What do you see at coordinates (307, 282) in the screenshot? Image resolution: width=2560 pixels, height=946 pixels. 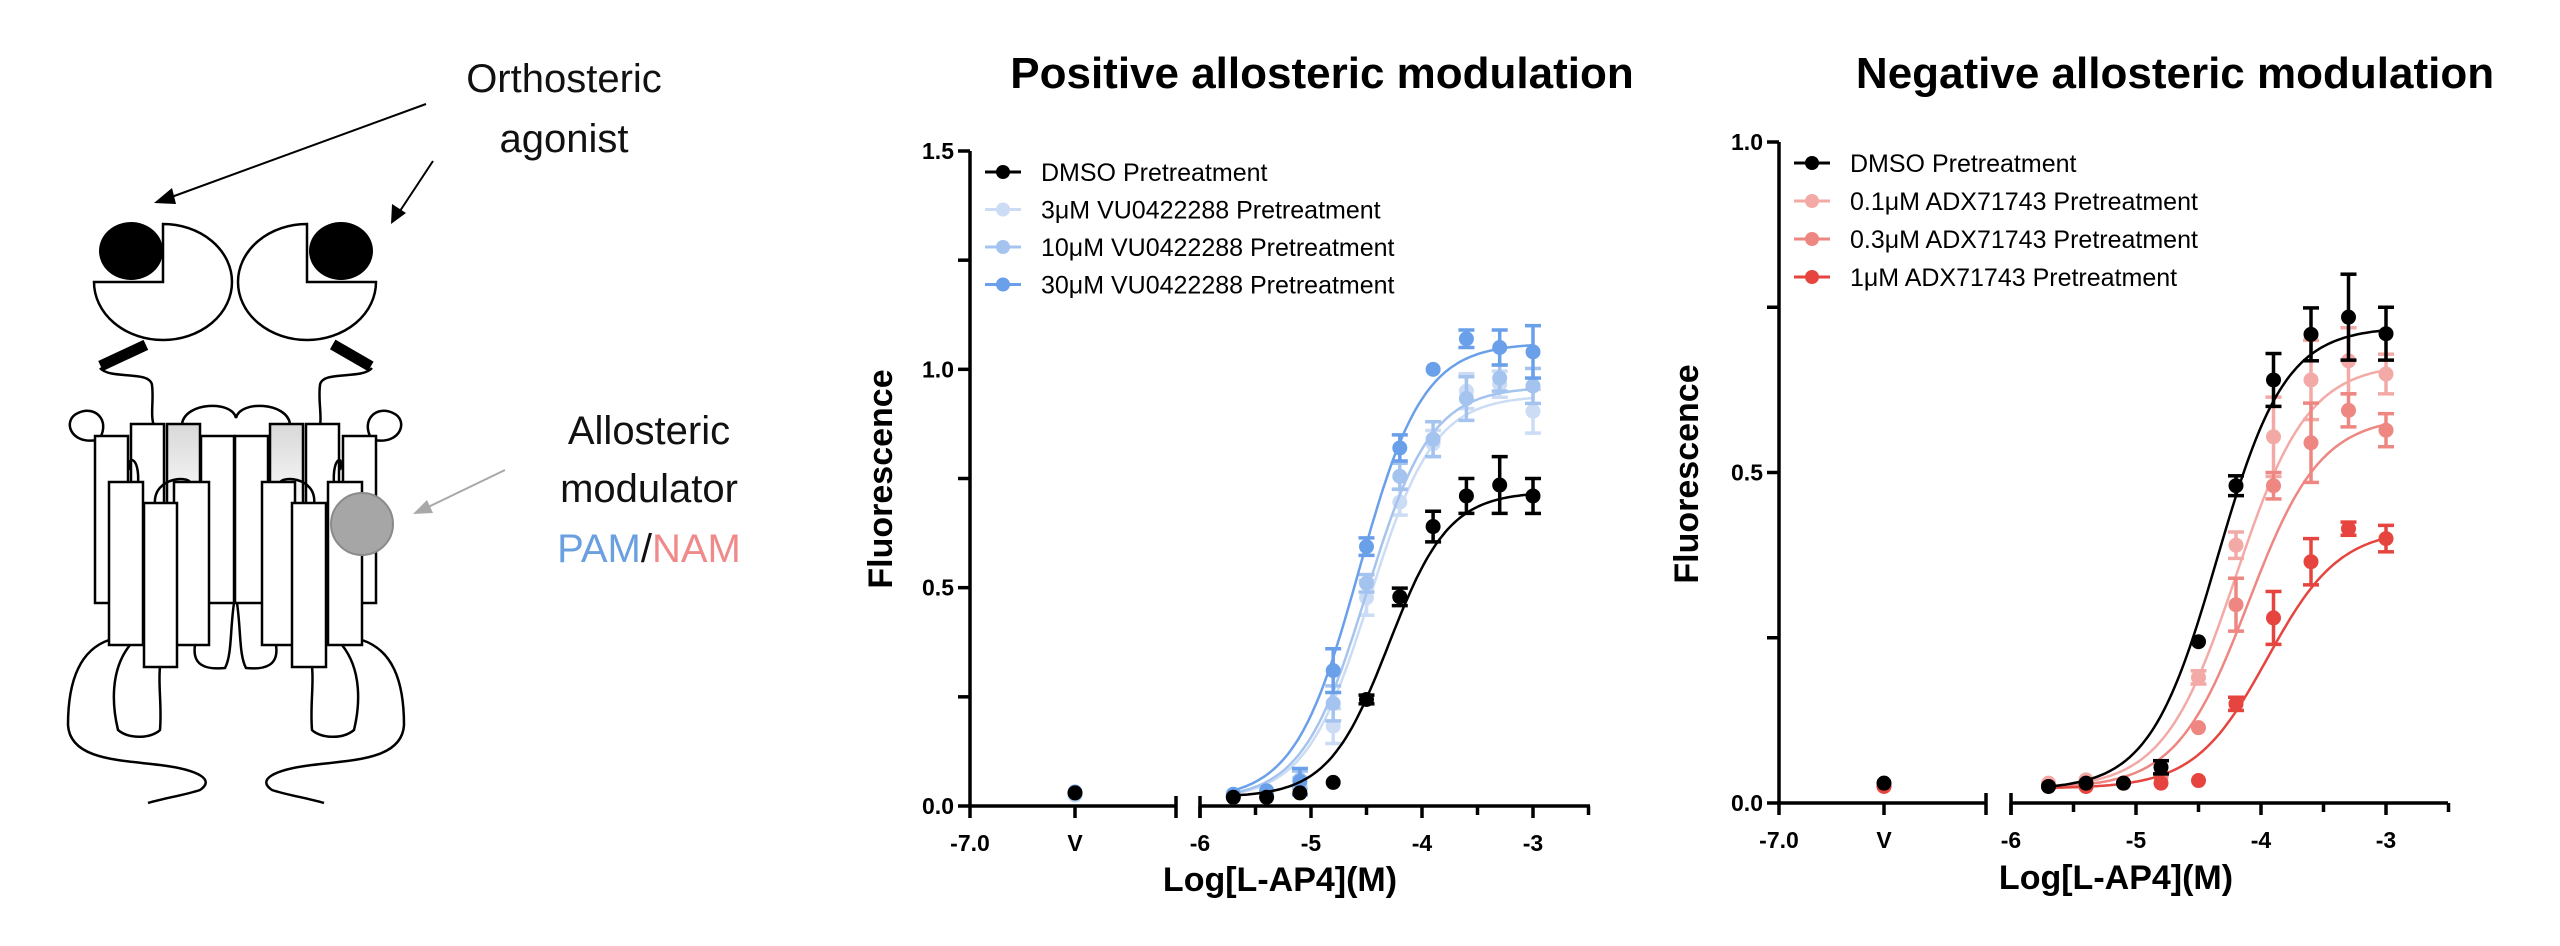 I see `right-binding-domain-icon` at bounding box center [307, 282].